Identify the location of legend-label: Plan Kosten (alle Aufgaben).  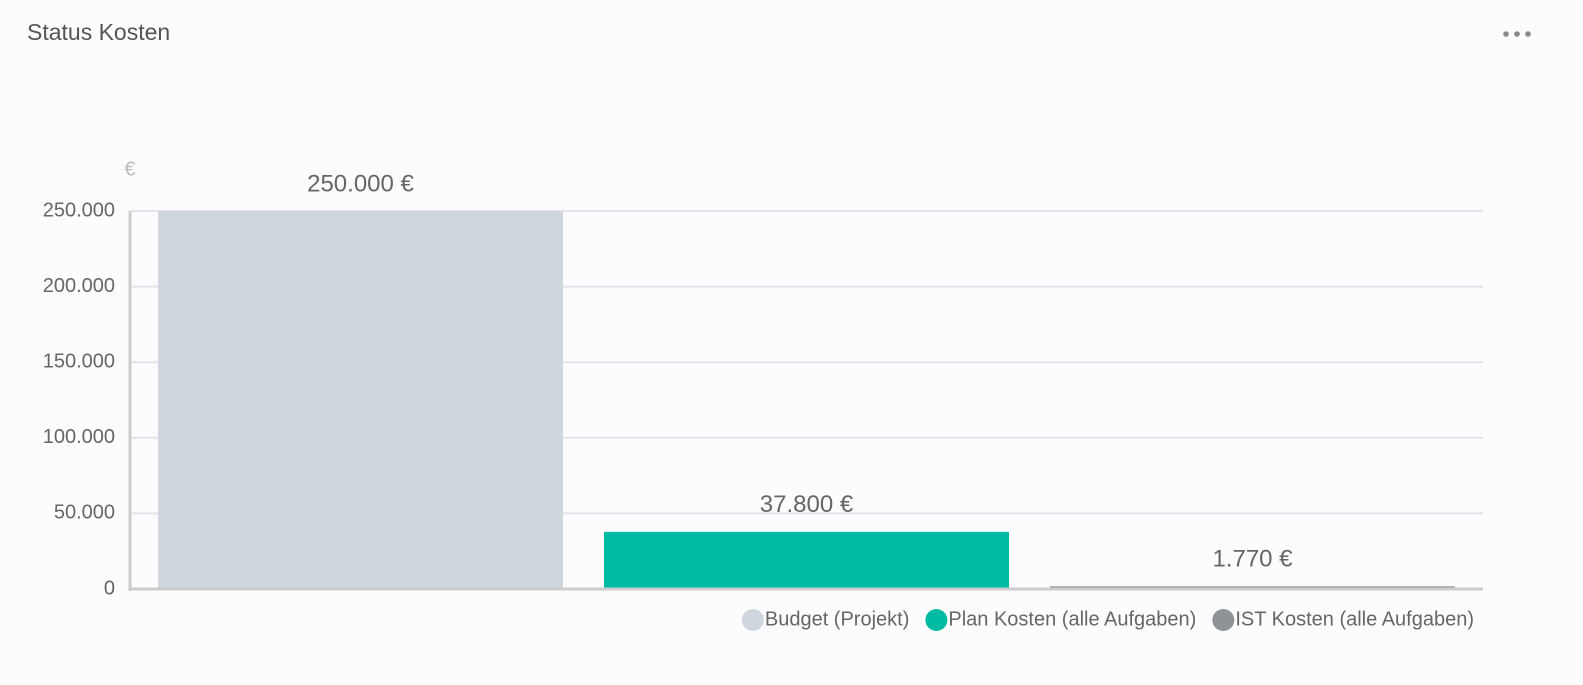
(1072, 619).